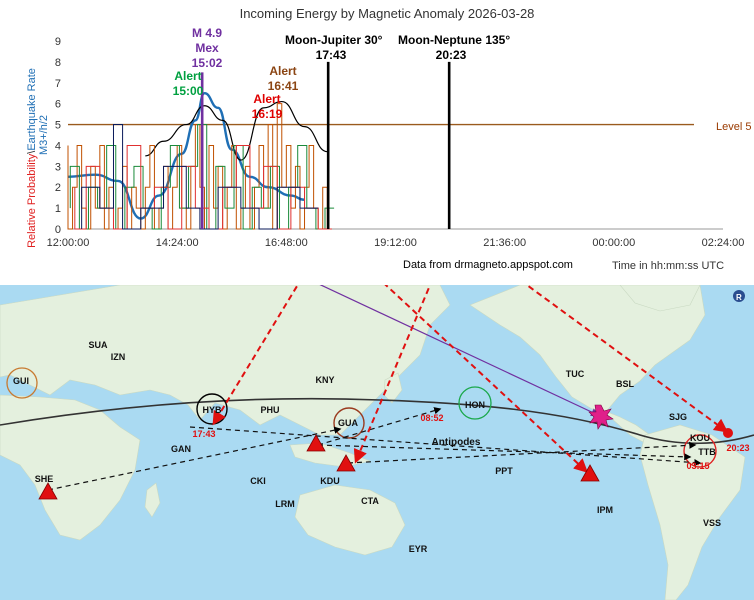 Image resolution: width=754 pixels, height=600 pixels. Describe the element at coordinates (605, 510) in the screenshot. I see `station-label-ipm: IPM` at that location.